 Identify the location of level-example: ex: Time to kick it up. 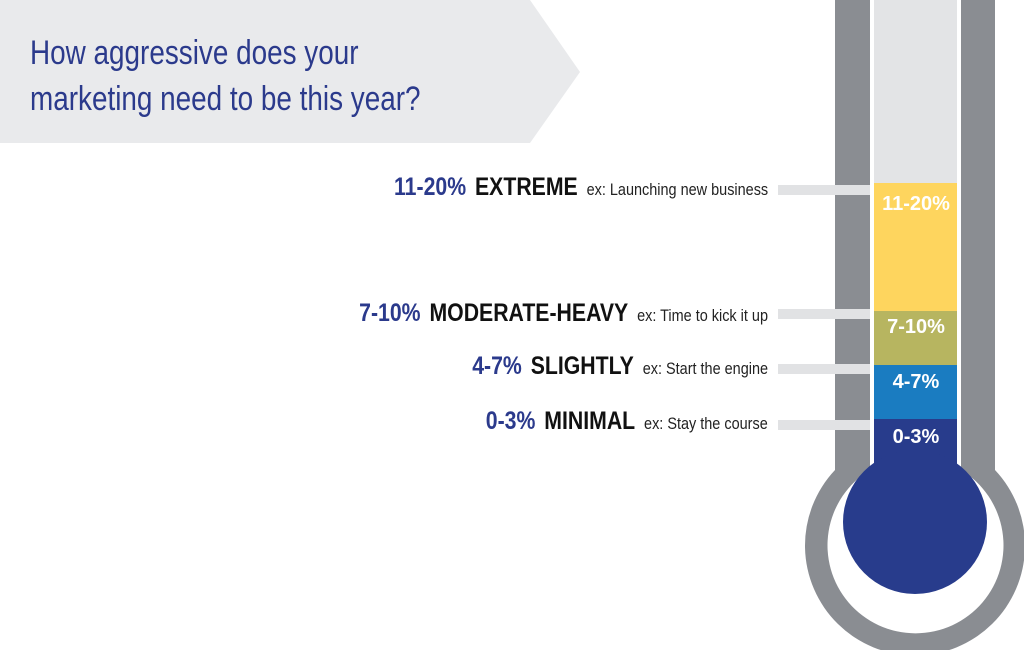
(702, 315).